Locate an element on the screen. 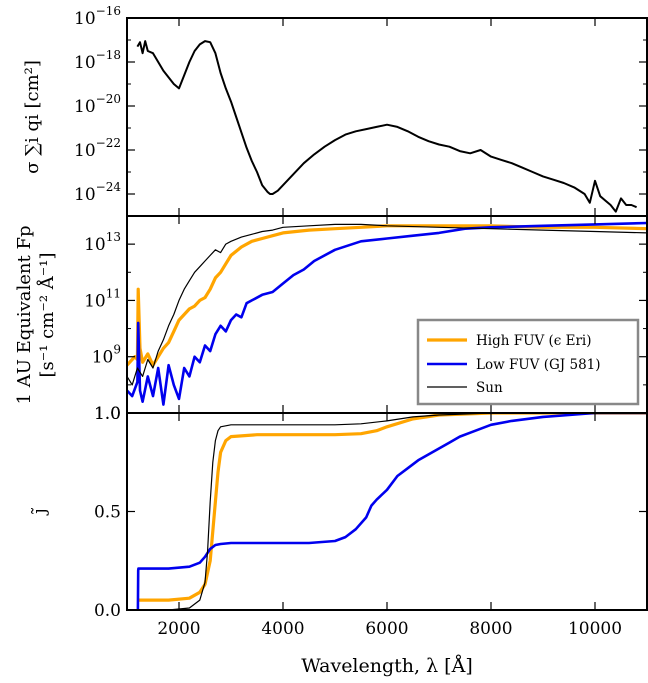  legend-box is located at coordinates (528, 362).